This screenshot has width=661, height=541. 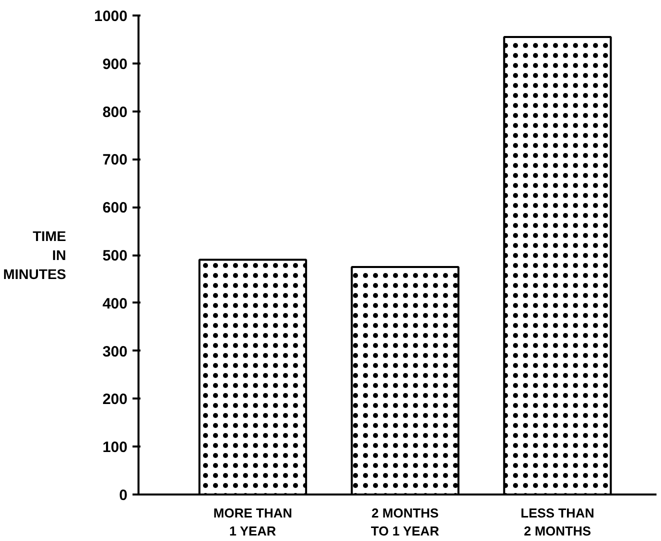 I want to click on x-tick-label: MORE THAN 1 YEAR, so click(x=252, y=522).